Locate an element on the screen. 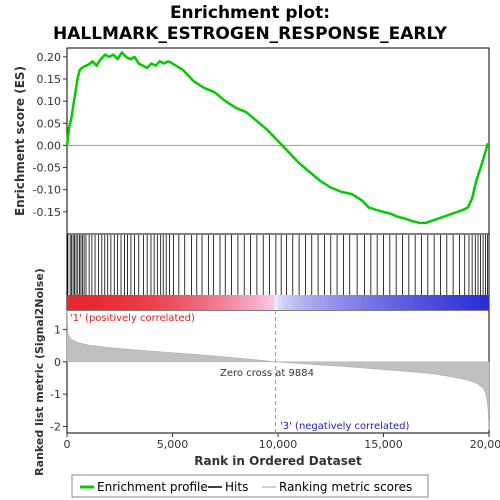  legend-label-metric: Ranking metric scores is located at coordinates (345, 487).